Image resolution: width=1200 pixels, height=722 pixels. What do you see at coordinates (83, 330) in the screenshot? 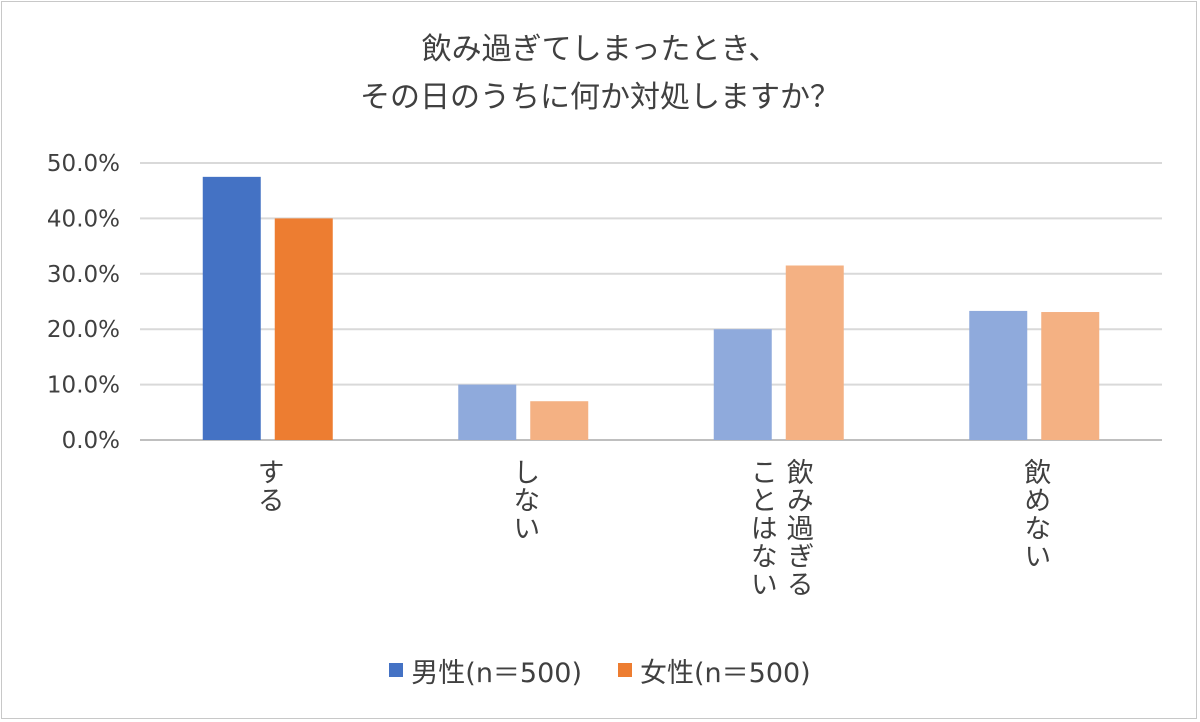
I see `y-tick-label: 20.0%` at bounding box center [83, 330].